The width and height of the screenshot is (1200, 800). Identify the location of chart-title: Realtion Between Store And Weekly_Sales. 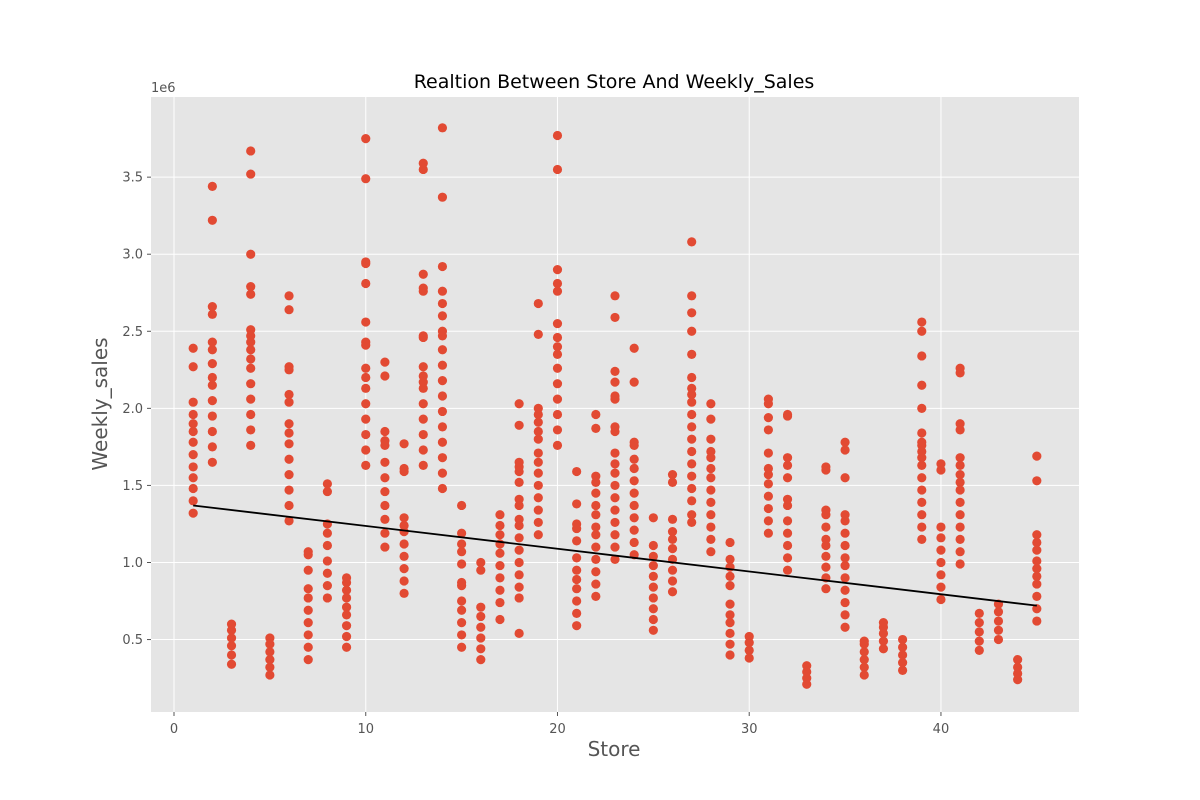
(614, 82).